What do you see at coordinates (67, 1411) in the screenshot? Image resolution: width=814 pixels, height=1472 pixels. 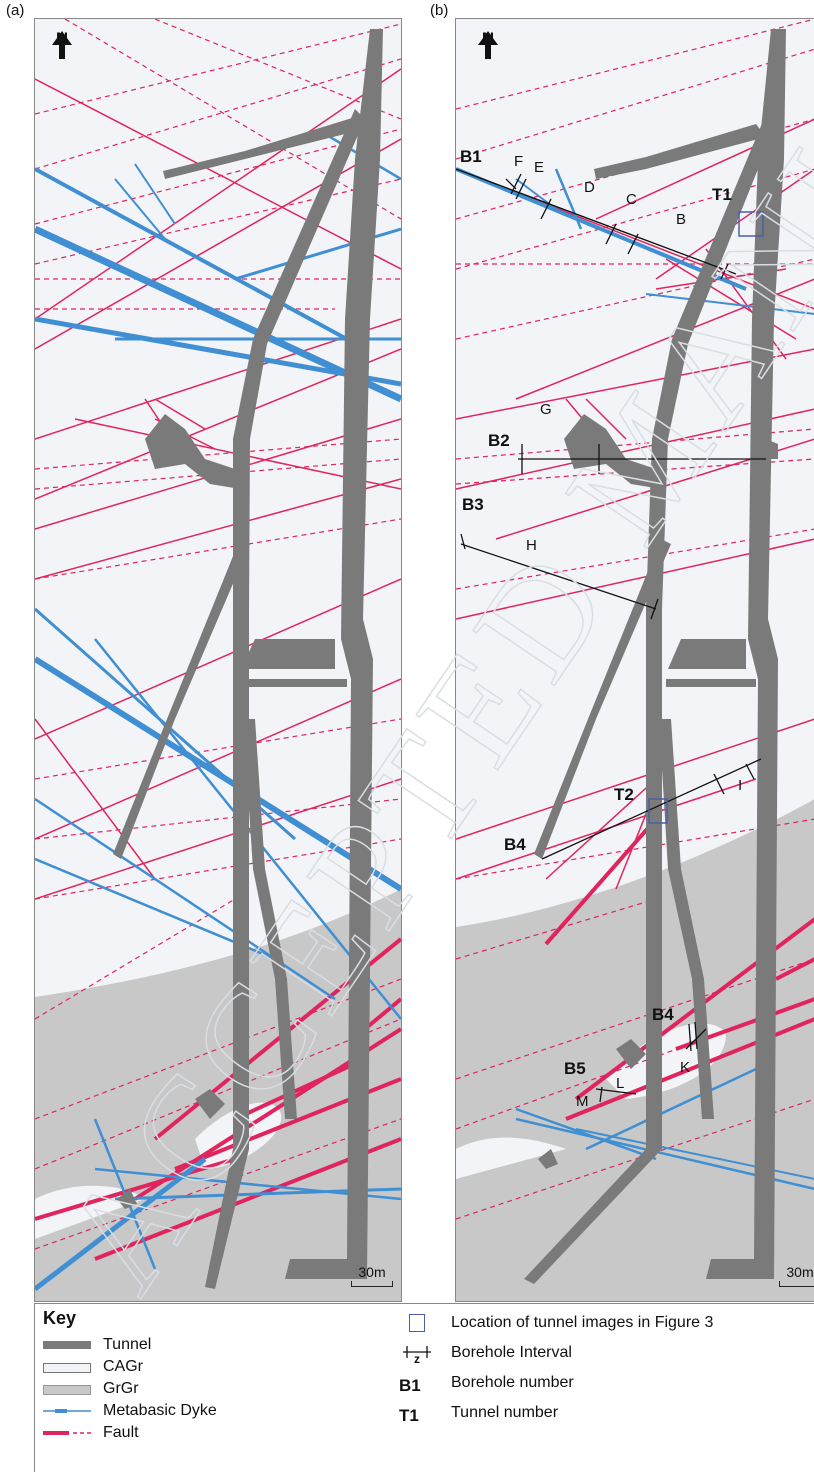 I see `dyke-swatch` at bounding box center [67, 1411].